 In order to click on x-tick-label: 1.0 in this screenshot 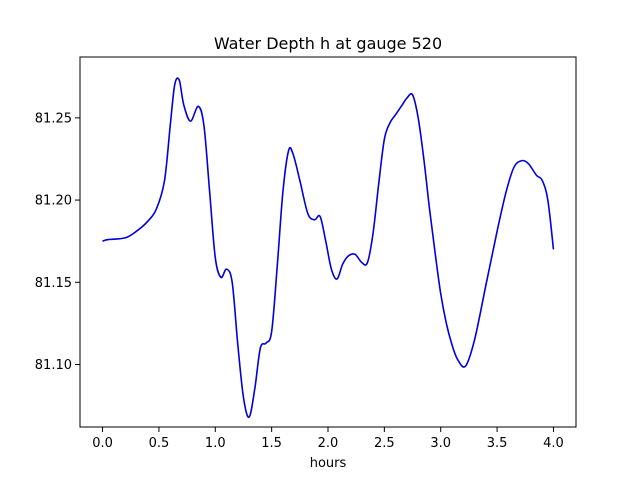, I will do `click(215, 443)`.